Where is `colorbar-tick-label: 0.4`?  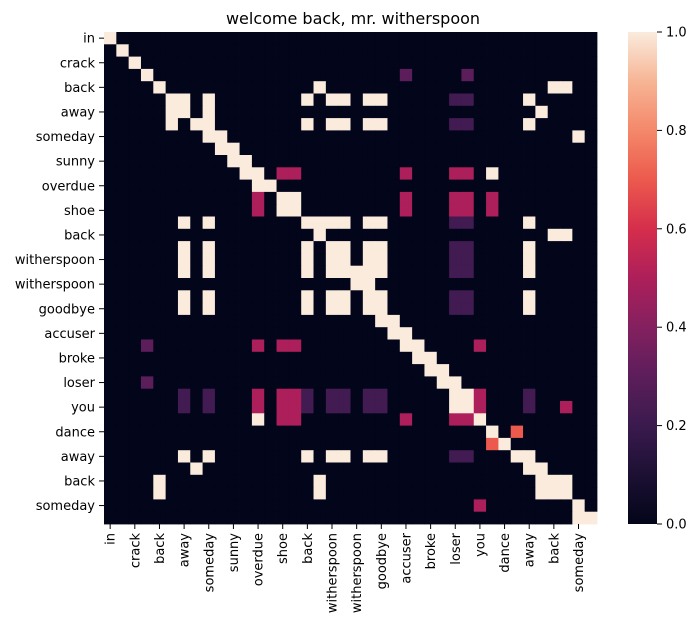
colorbar-tick-label: 0.4 is located at coordinates (676, 328).